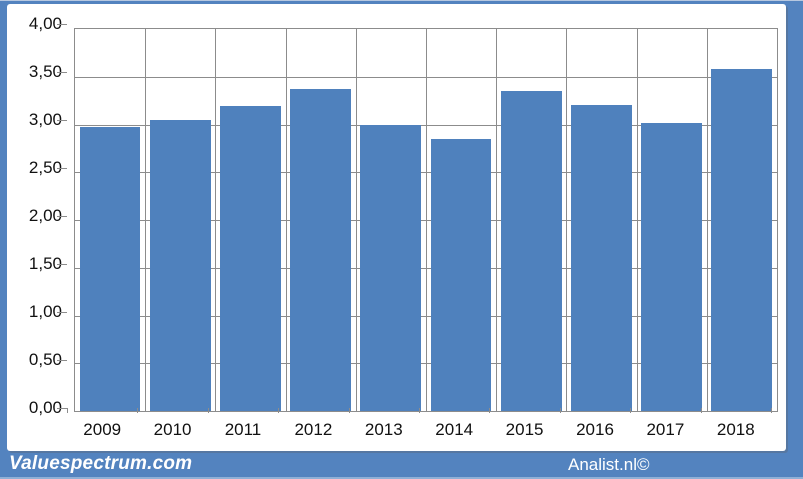 The image size is (803, 479). Describe the element at coordinates (665, 429) in the screenshot. I see `x-tick-label-2017: 2017` at that location.